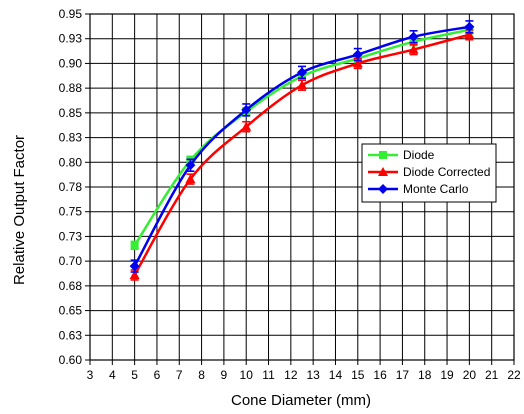  What do you see at coordinates (71, 88) in the screenshot?
I see `y-tick-label: 0.88` at bounding box center [71, 88].